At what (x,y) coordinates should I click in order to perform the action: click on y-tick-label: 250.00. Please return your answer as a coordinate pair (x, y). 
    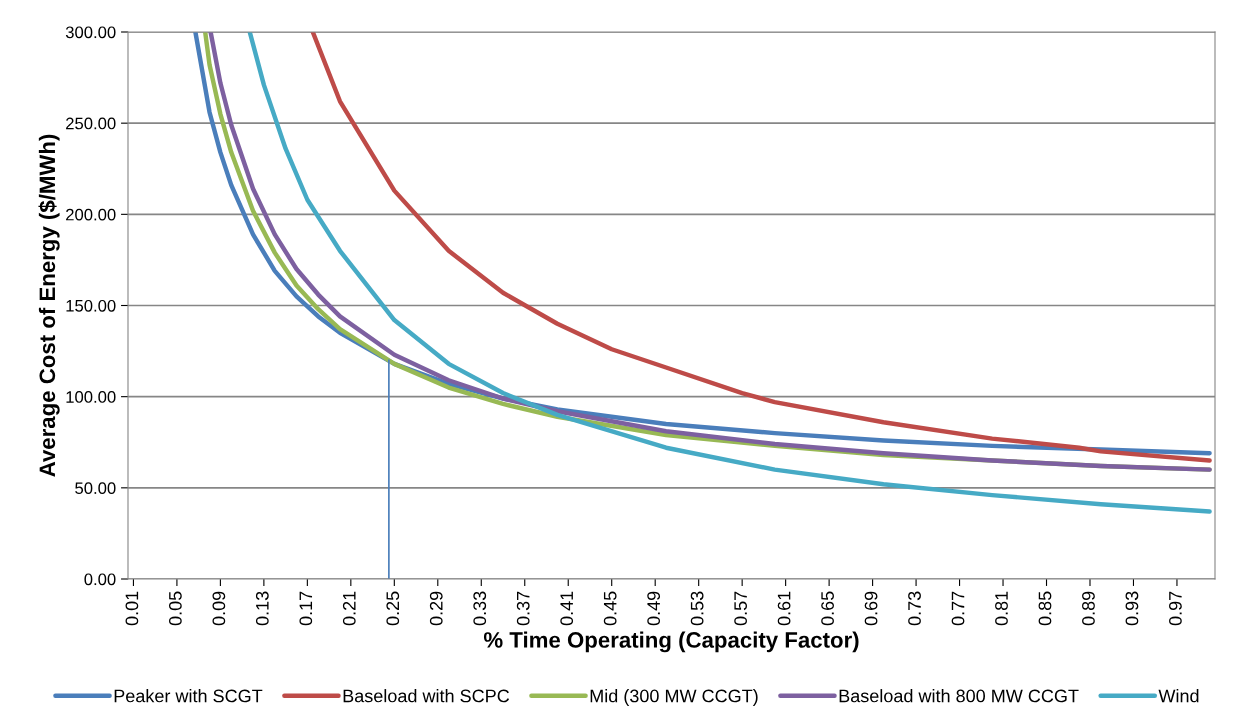
    Looking at the image, I should click on (91, 123).